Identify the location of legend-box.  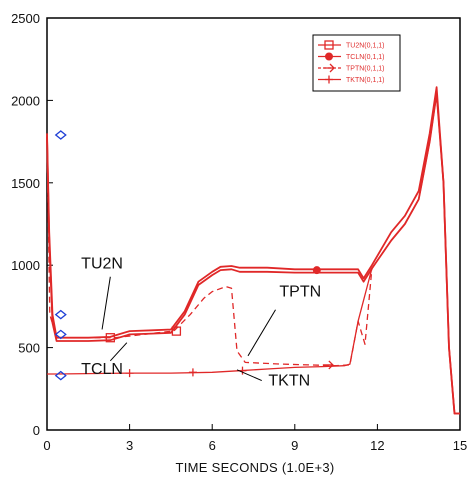
(356, 63).